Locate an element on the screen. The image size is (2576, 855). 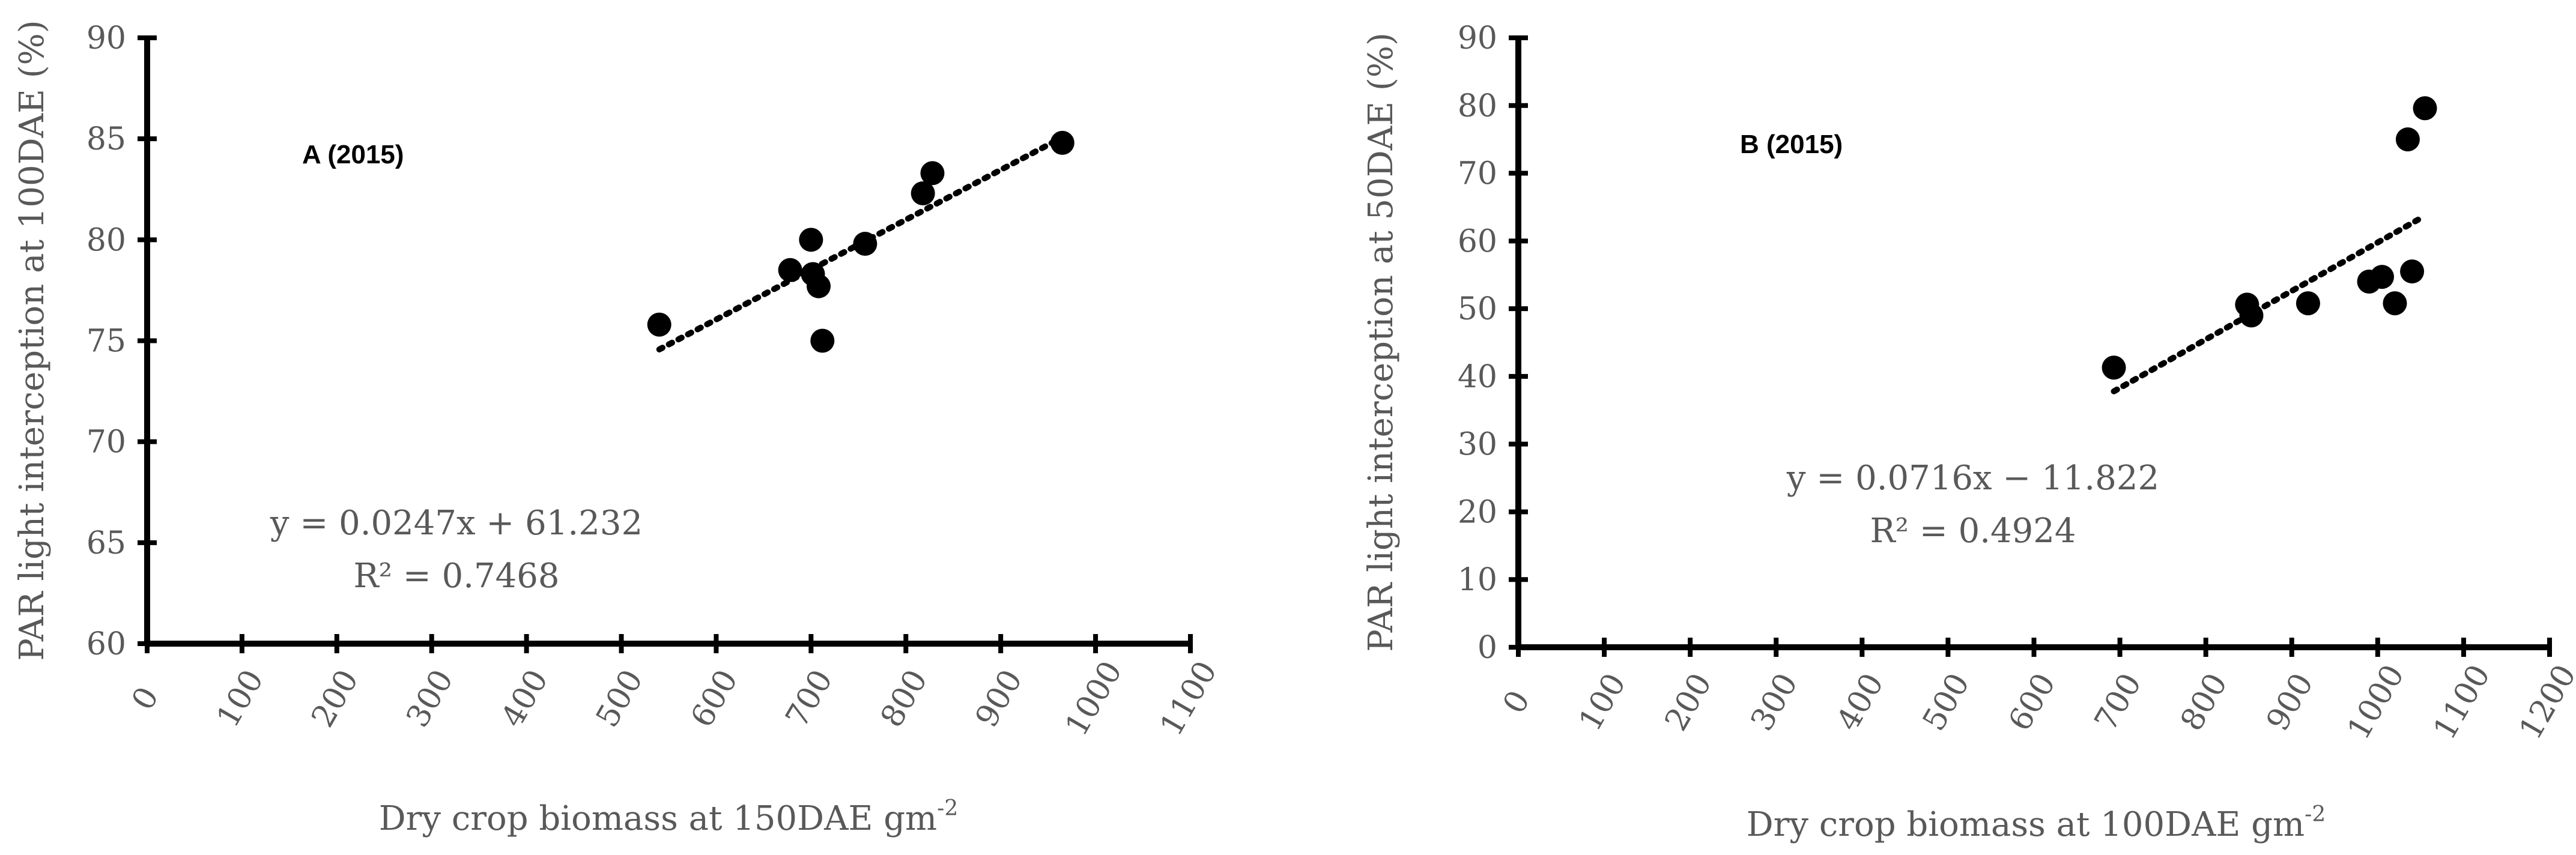
y-tick-label: 65 is located at coordinates (106, 543).